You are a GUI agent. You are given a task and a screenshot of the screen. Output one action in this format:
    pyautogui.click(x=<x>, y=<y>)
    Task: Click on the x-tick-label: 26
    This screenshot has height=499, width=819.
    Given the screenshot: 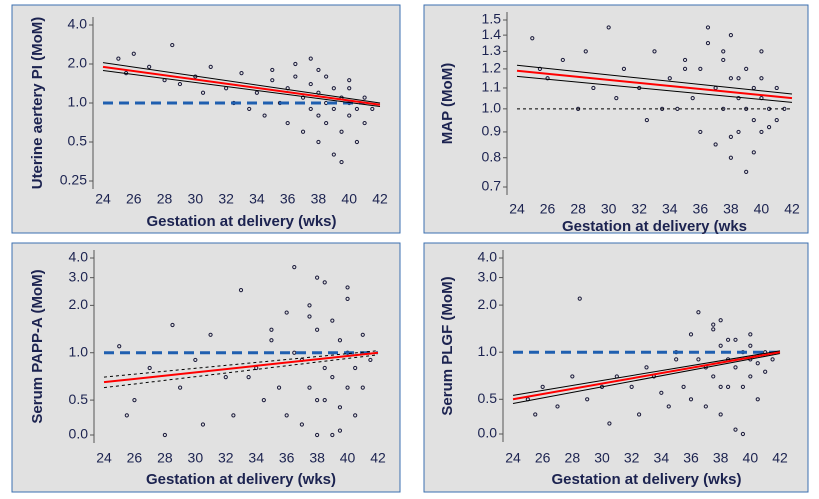 What is the action you would take?
    pyautogui.click(x=543, y=458)
    